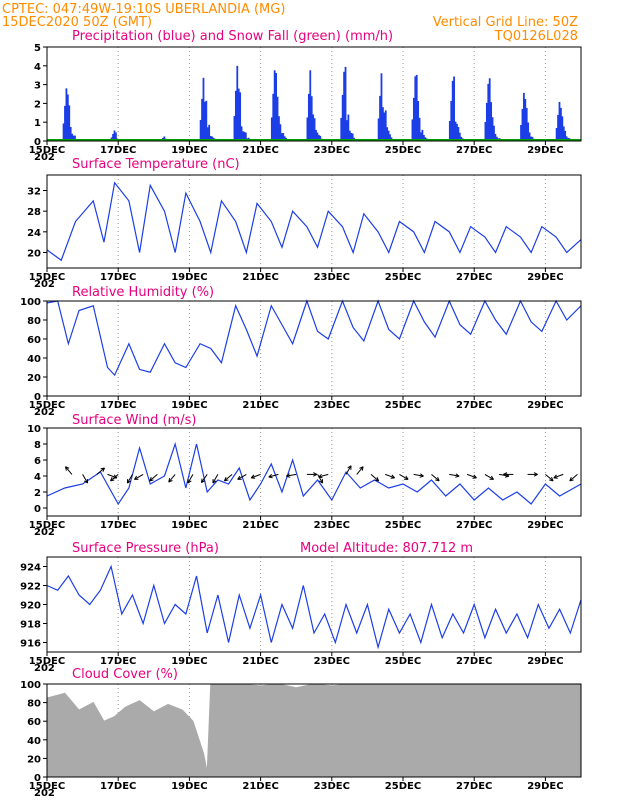 This screenshot has width=618, height=800. I want to click on model-altitude: Model Altitude: 807.712 m, so click(386, 548).